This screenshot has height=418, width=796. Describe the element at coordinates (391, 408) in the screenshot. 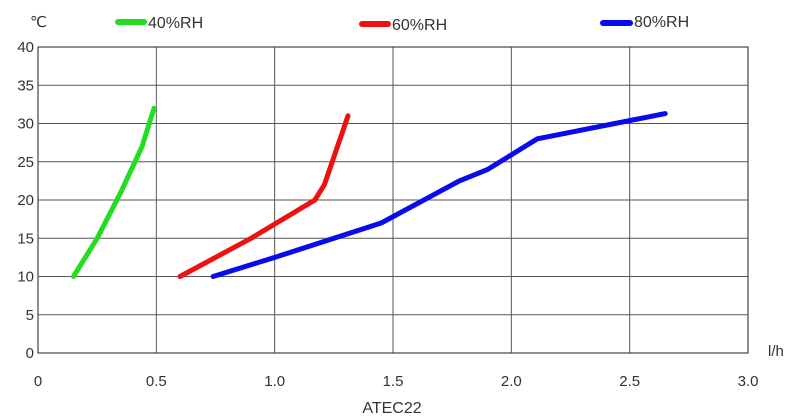

I see `chart-title: ATEC22` at that location.